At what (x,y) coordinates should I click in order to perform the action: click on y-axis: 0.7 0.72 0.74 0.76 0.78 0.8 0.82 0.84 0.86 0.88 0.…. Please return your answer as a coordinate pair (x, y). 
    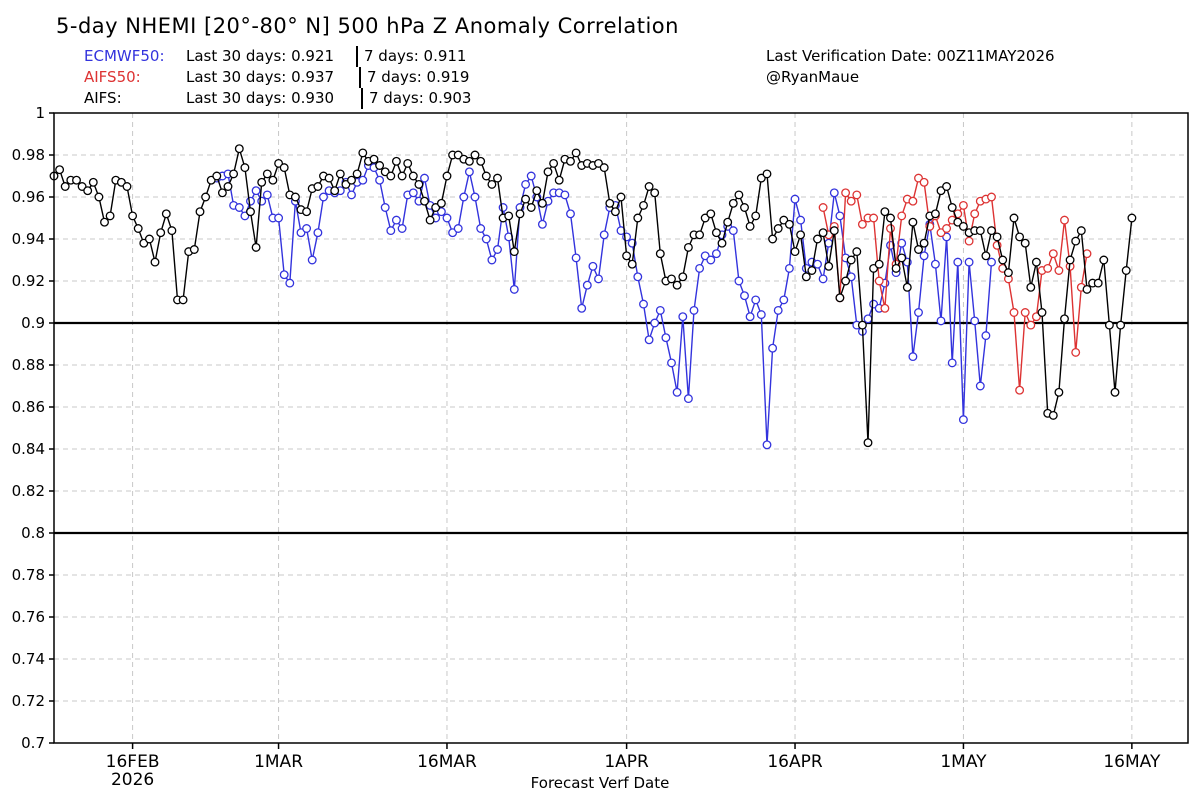
    Looking at the image, I should click on (33, 428).